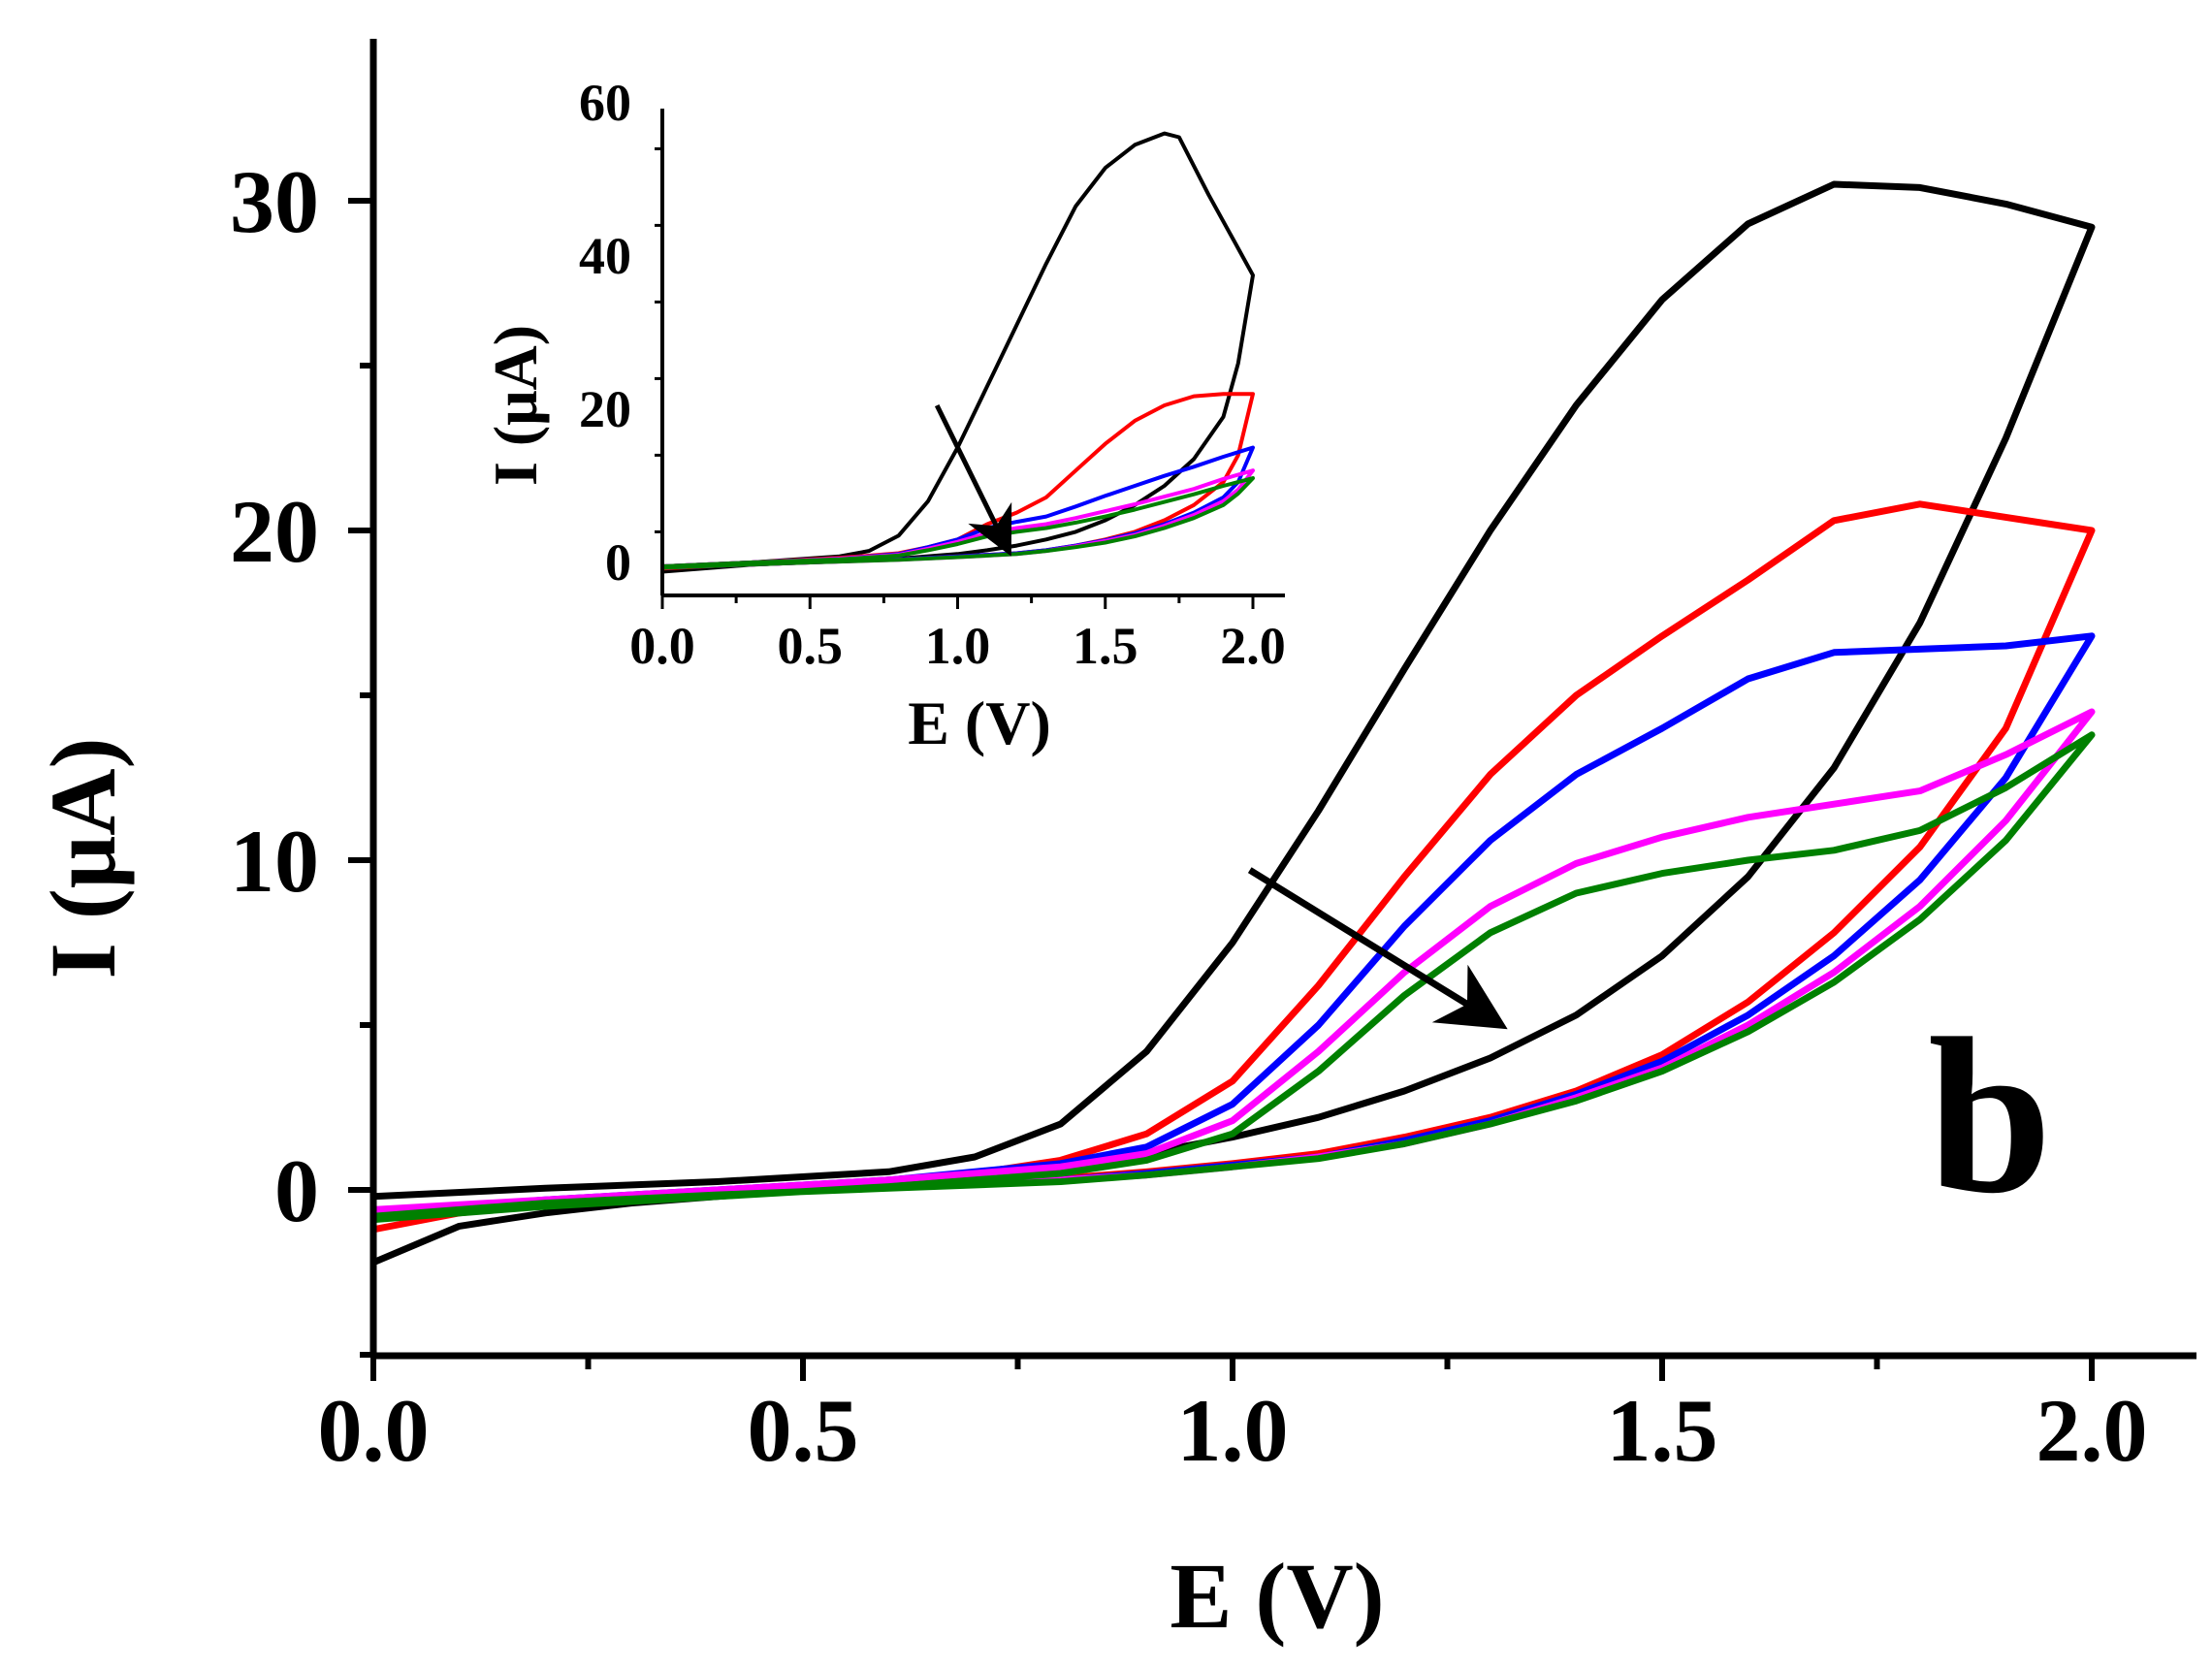 This screenshot has height=1668, width=2212. I want to click on inset-series-blue, so click(958, 507).